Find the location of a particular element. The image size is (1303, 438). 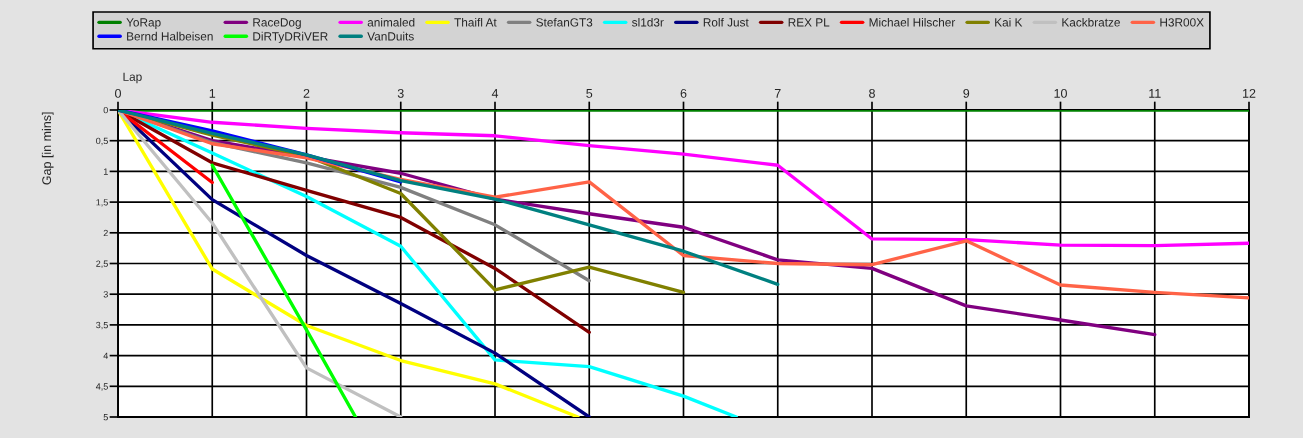

x-axis-title: Lap is located at coordinates (132, 78).